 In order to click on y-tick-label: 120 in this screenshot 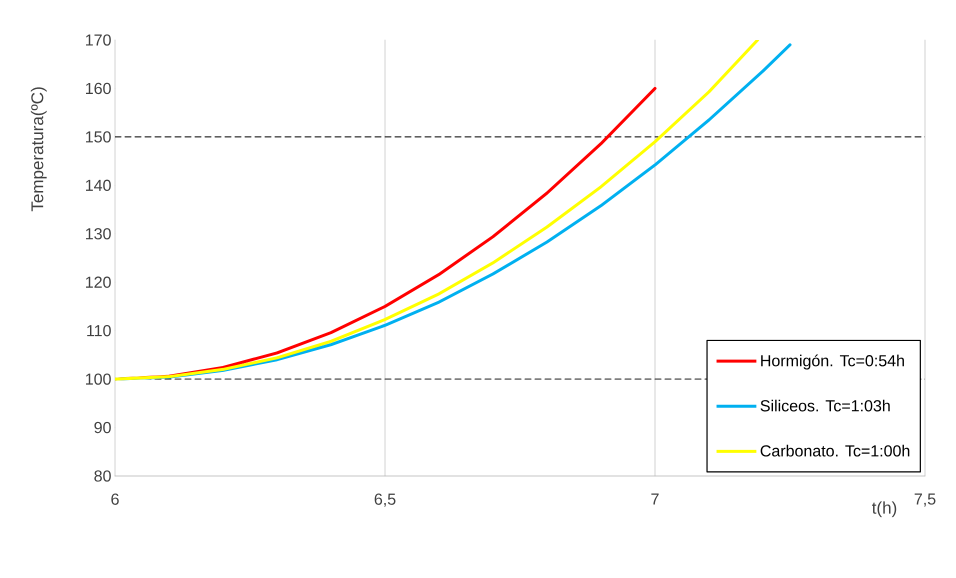, I will do `click(98, 282)`.